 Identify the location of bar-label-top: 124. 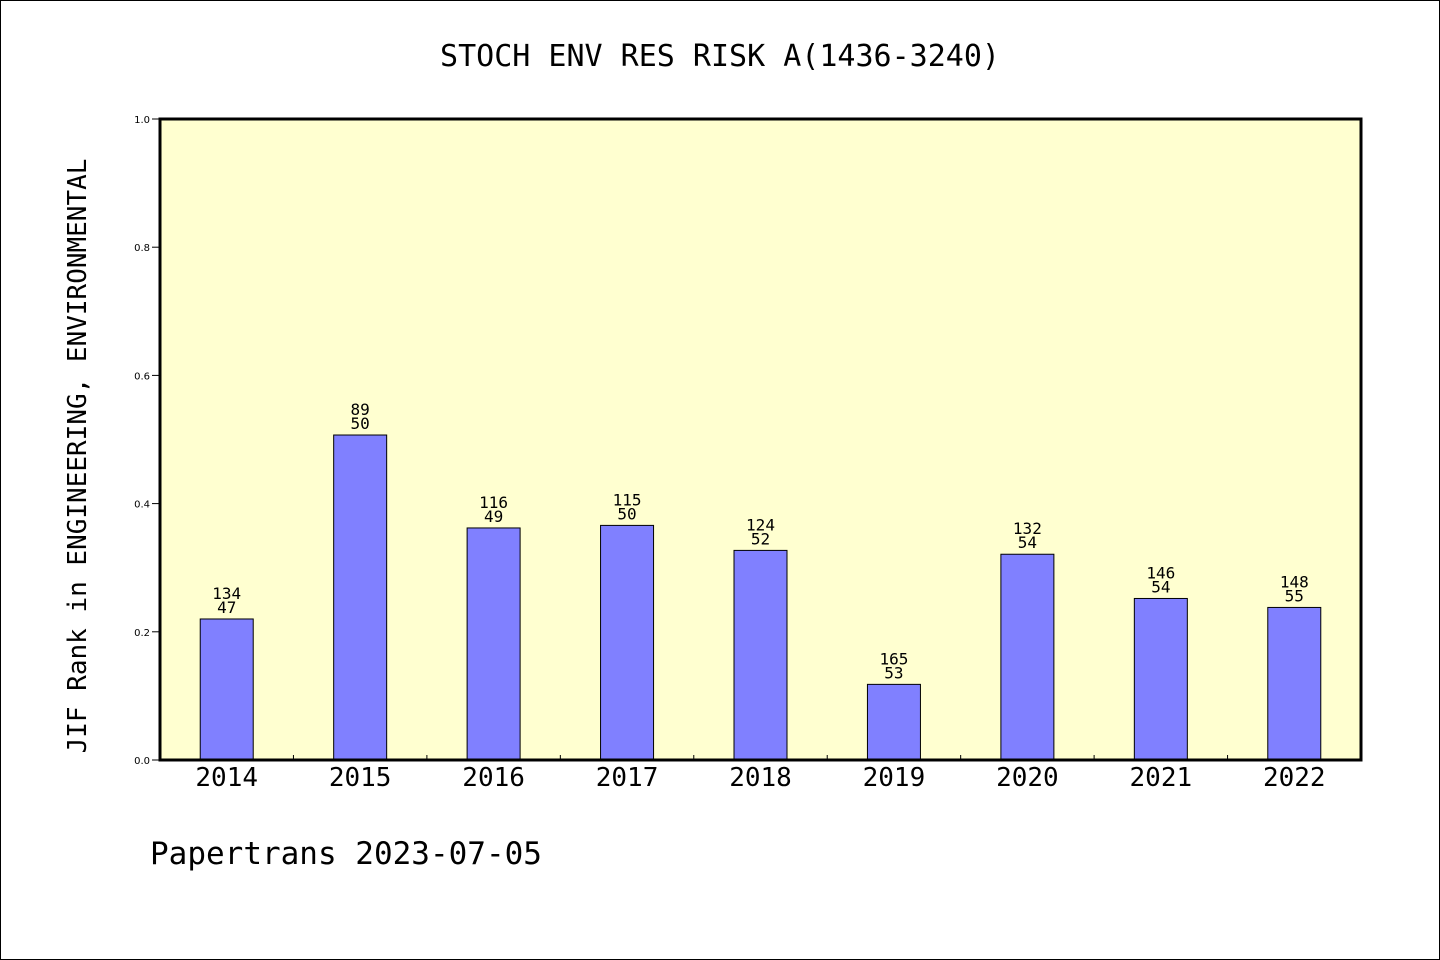
(760, 524).